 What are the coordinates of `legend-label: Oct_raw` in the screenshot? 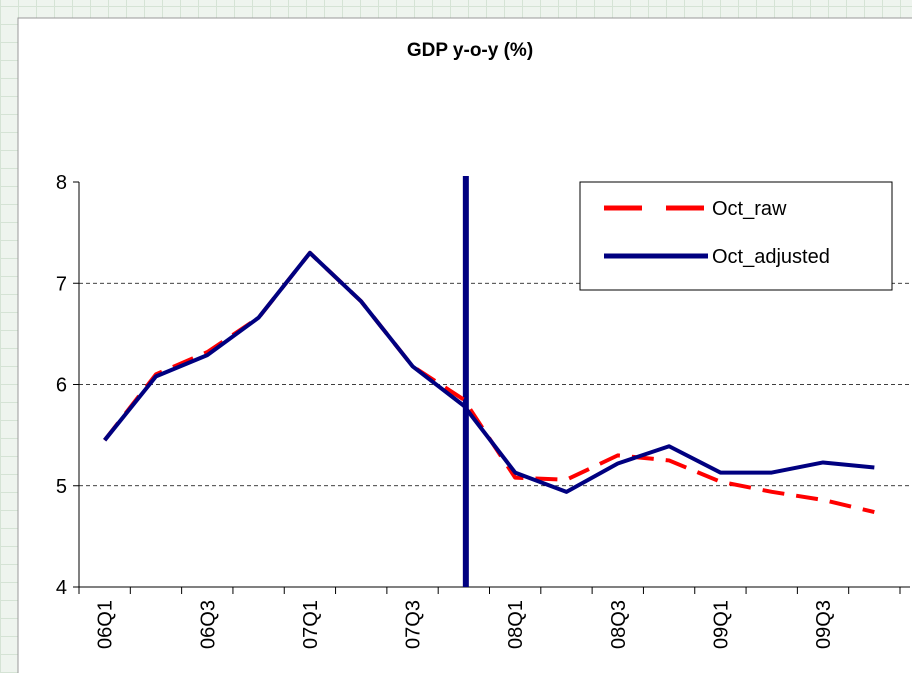 It's located at (749, 209).